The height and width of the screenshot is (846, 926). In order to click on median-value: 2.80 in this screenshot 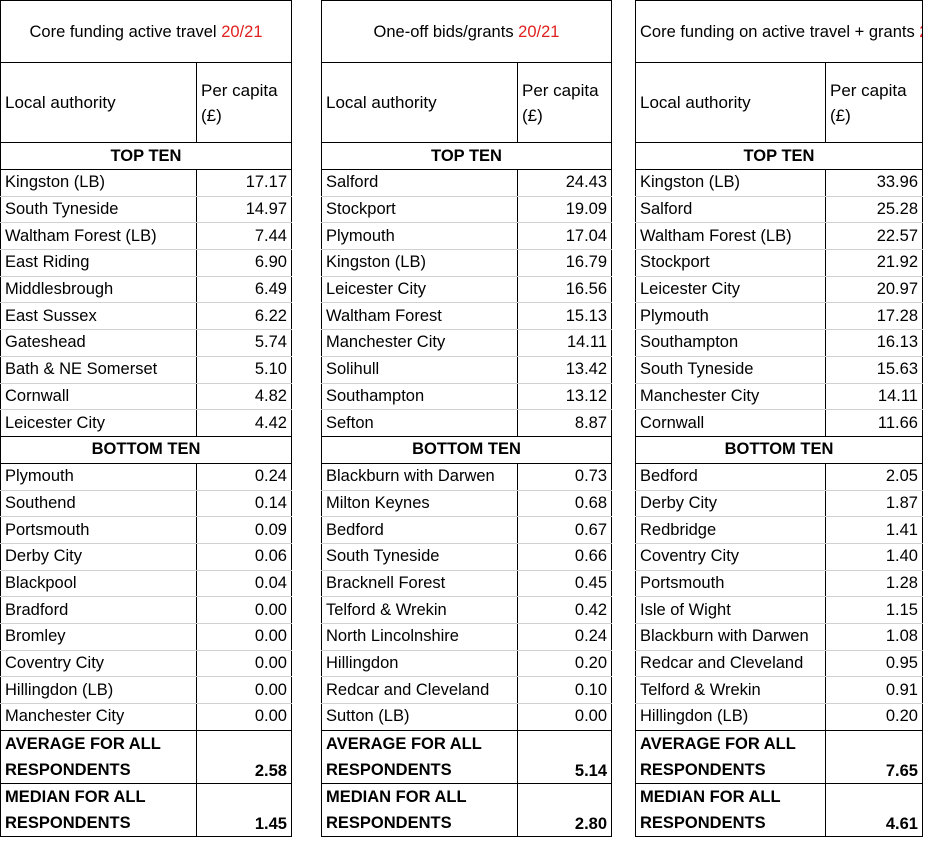, I will do `click(564, 809)`.